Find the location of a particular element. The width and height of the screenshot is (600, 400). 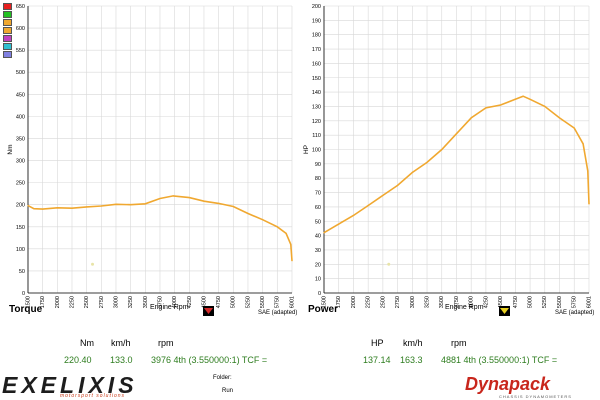

power-x-tick-label: 2750 is located at coordinates (398, 302).